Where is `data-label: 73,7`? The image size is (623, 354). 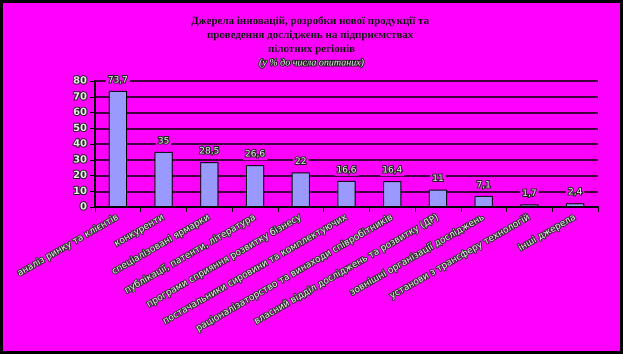 data-label: 73,7 is located at coordinates (118, 80).